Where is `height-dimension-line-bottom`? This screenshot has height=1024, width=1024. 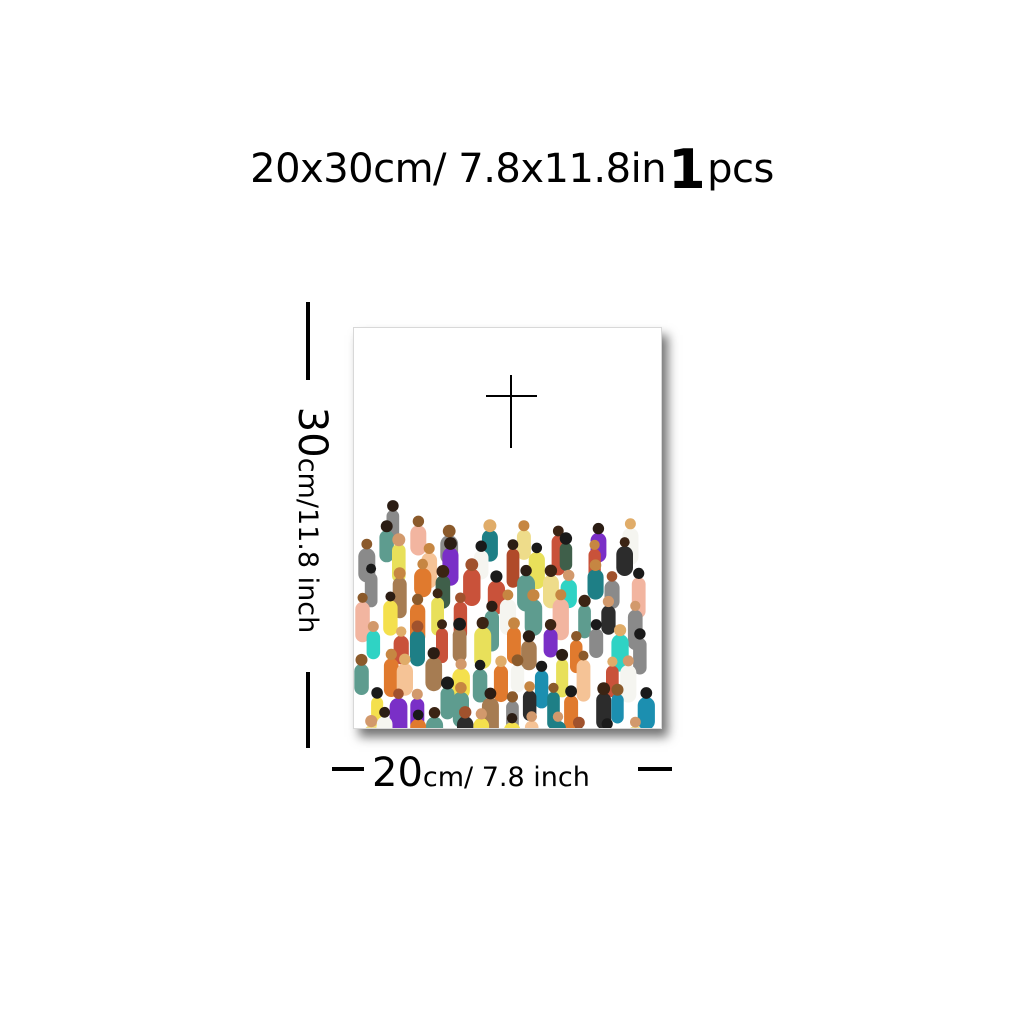 height-dimension-line-bottom is located at coordinates (308, 710).